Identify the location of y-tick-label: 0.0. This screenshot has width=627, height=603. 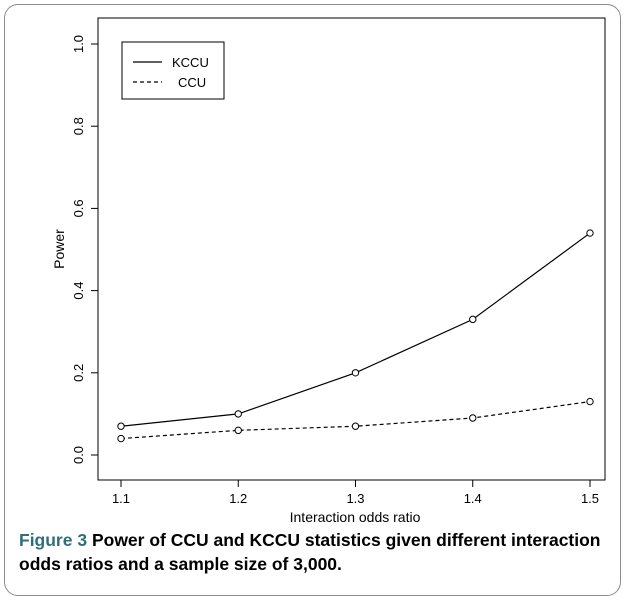
(78, 455).